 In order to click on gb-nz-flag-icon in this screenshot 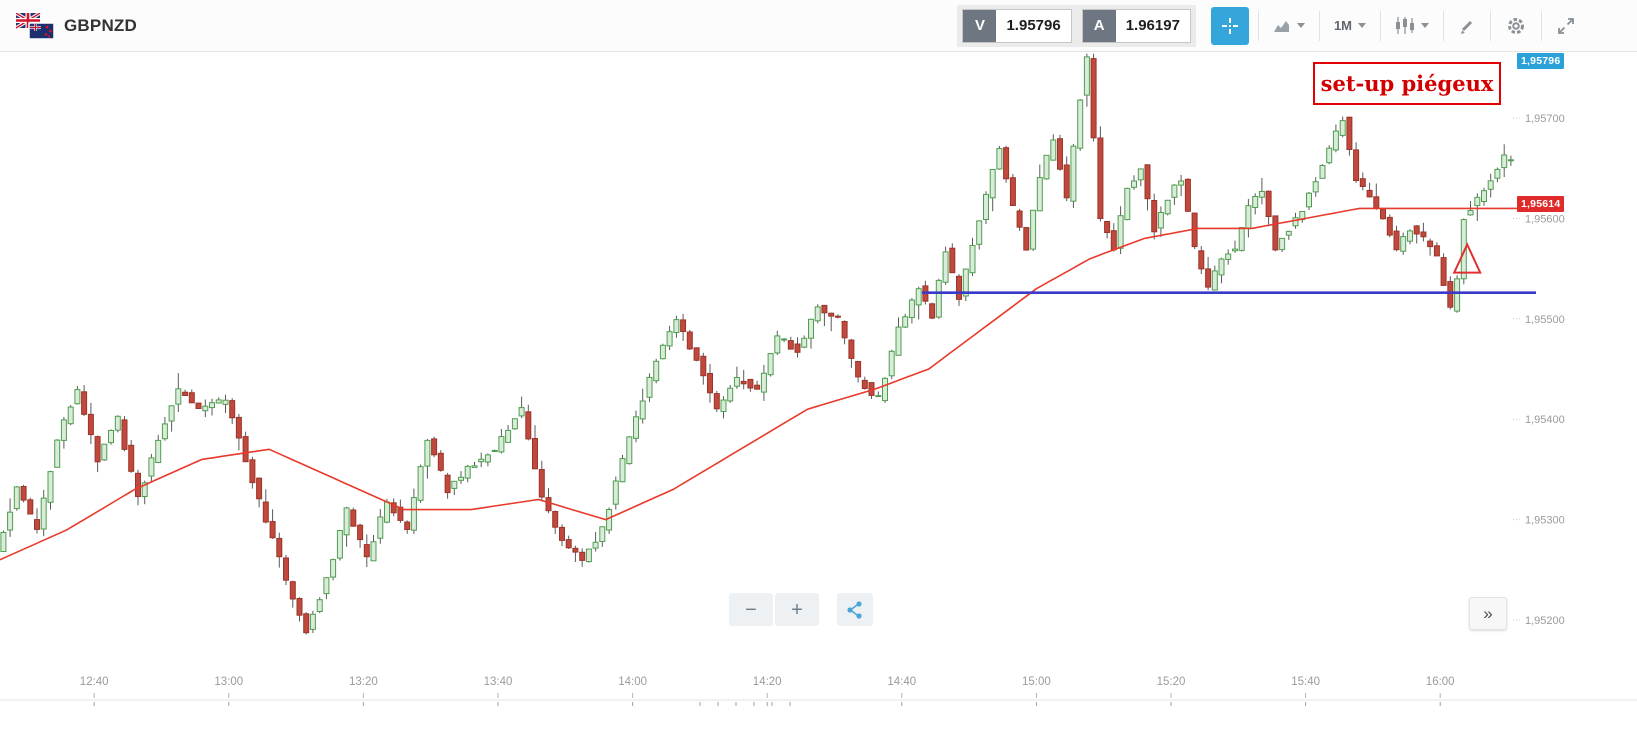, I will do `click(35, 25)`.